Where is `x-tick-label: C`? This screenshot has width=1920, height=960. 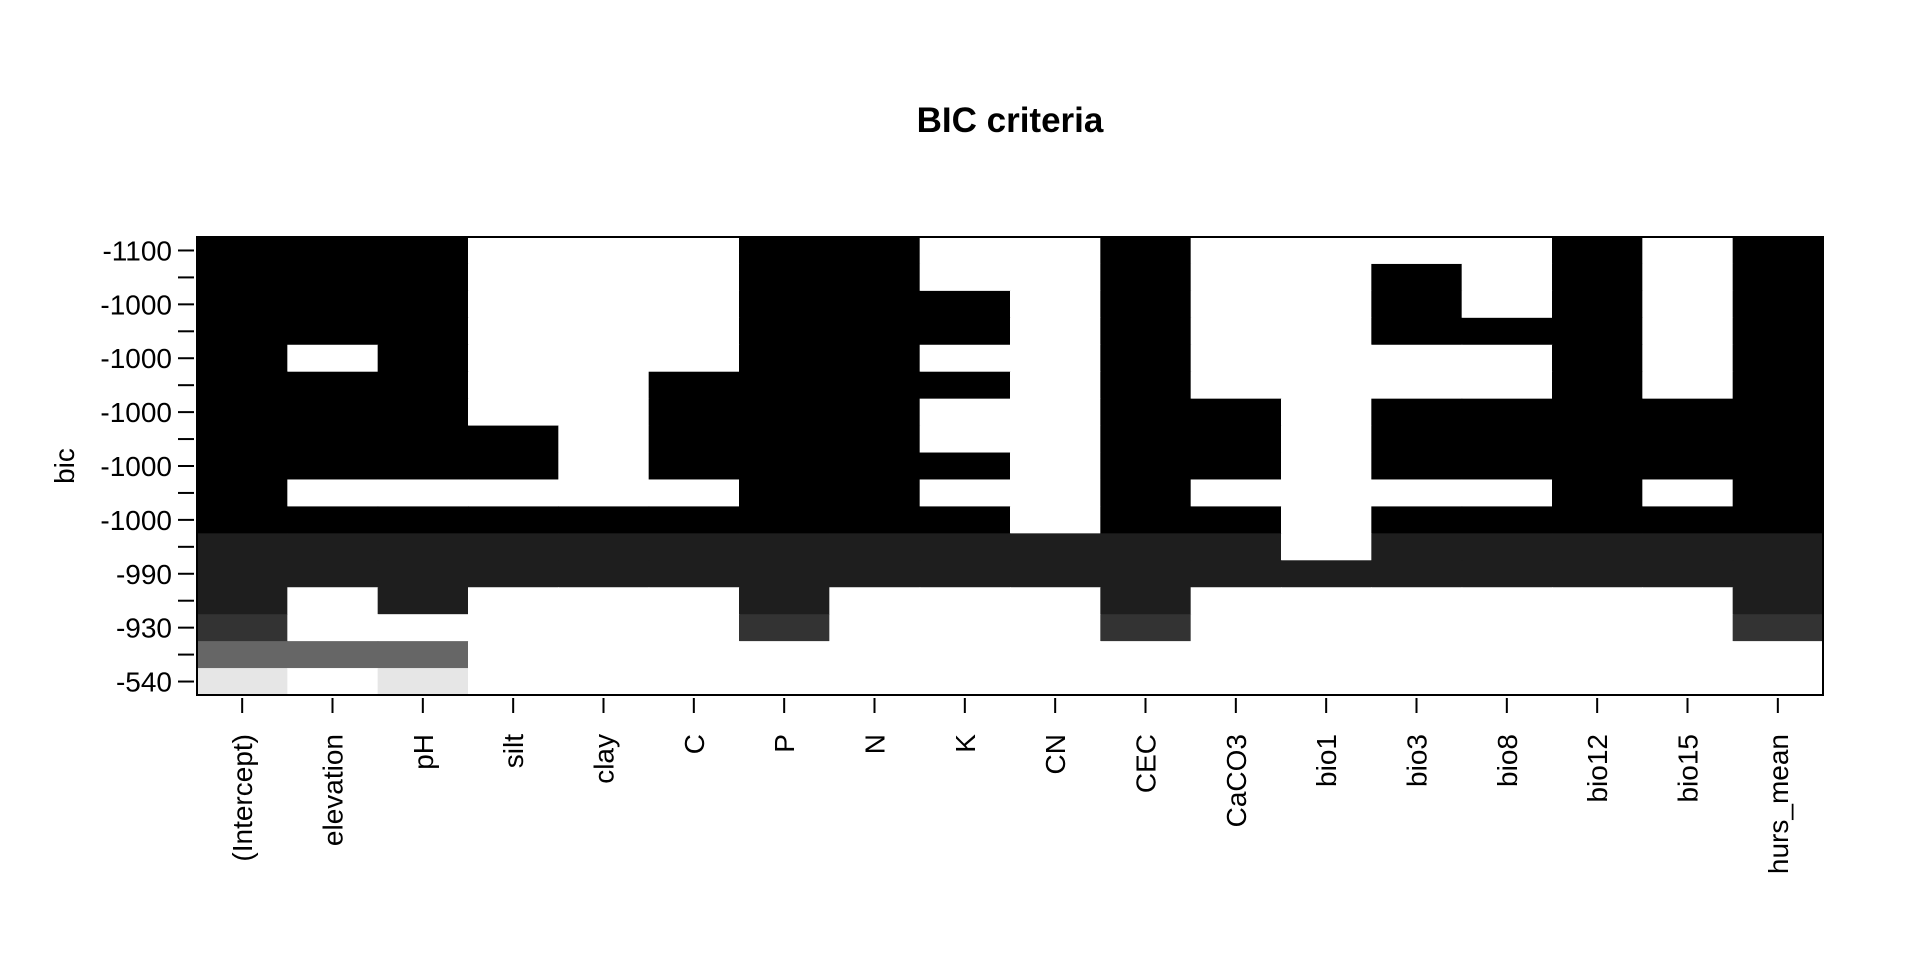 x-tick-label: C is located at coordinates (694, 744).